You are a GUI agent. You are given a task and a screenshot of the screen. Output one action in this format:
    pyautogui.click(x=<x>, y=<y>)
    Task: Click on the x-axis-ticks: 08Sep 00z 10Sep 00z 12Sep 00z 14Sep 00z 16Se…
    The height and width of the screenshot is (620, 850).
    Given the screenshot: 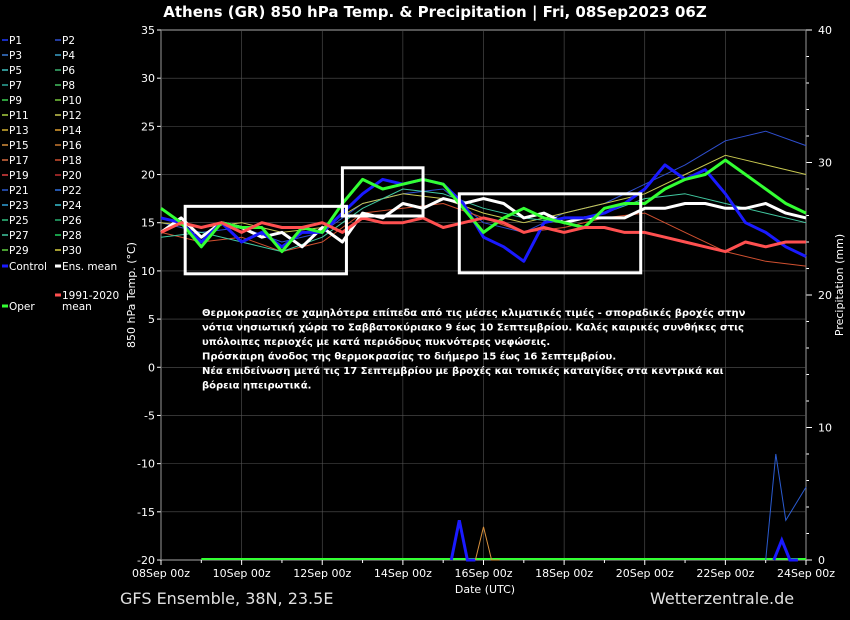 What is the action you would take?
    pyautogui.click(x=483, y=573)
    